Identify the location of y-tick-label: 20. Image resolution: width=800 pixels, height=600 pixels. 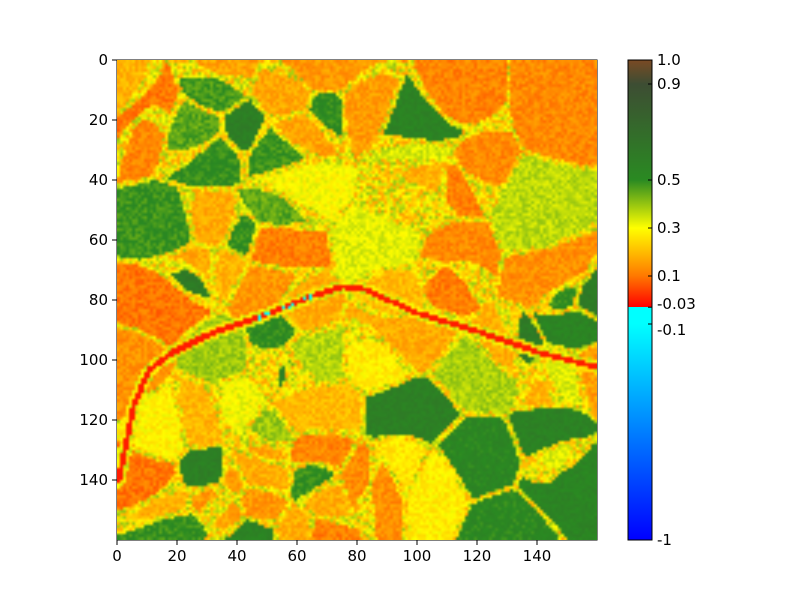
(98, 120).